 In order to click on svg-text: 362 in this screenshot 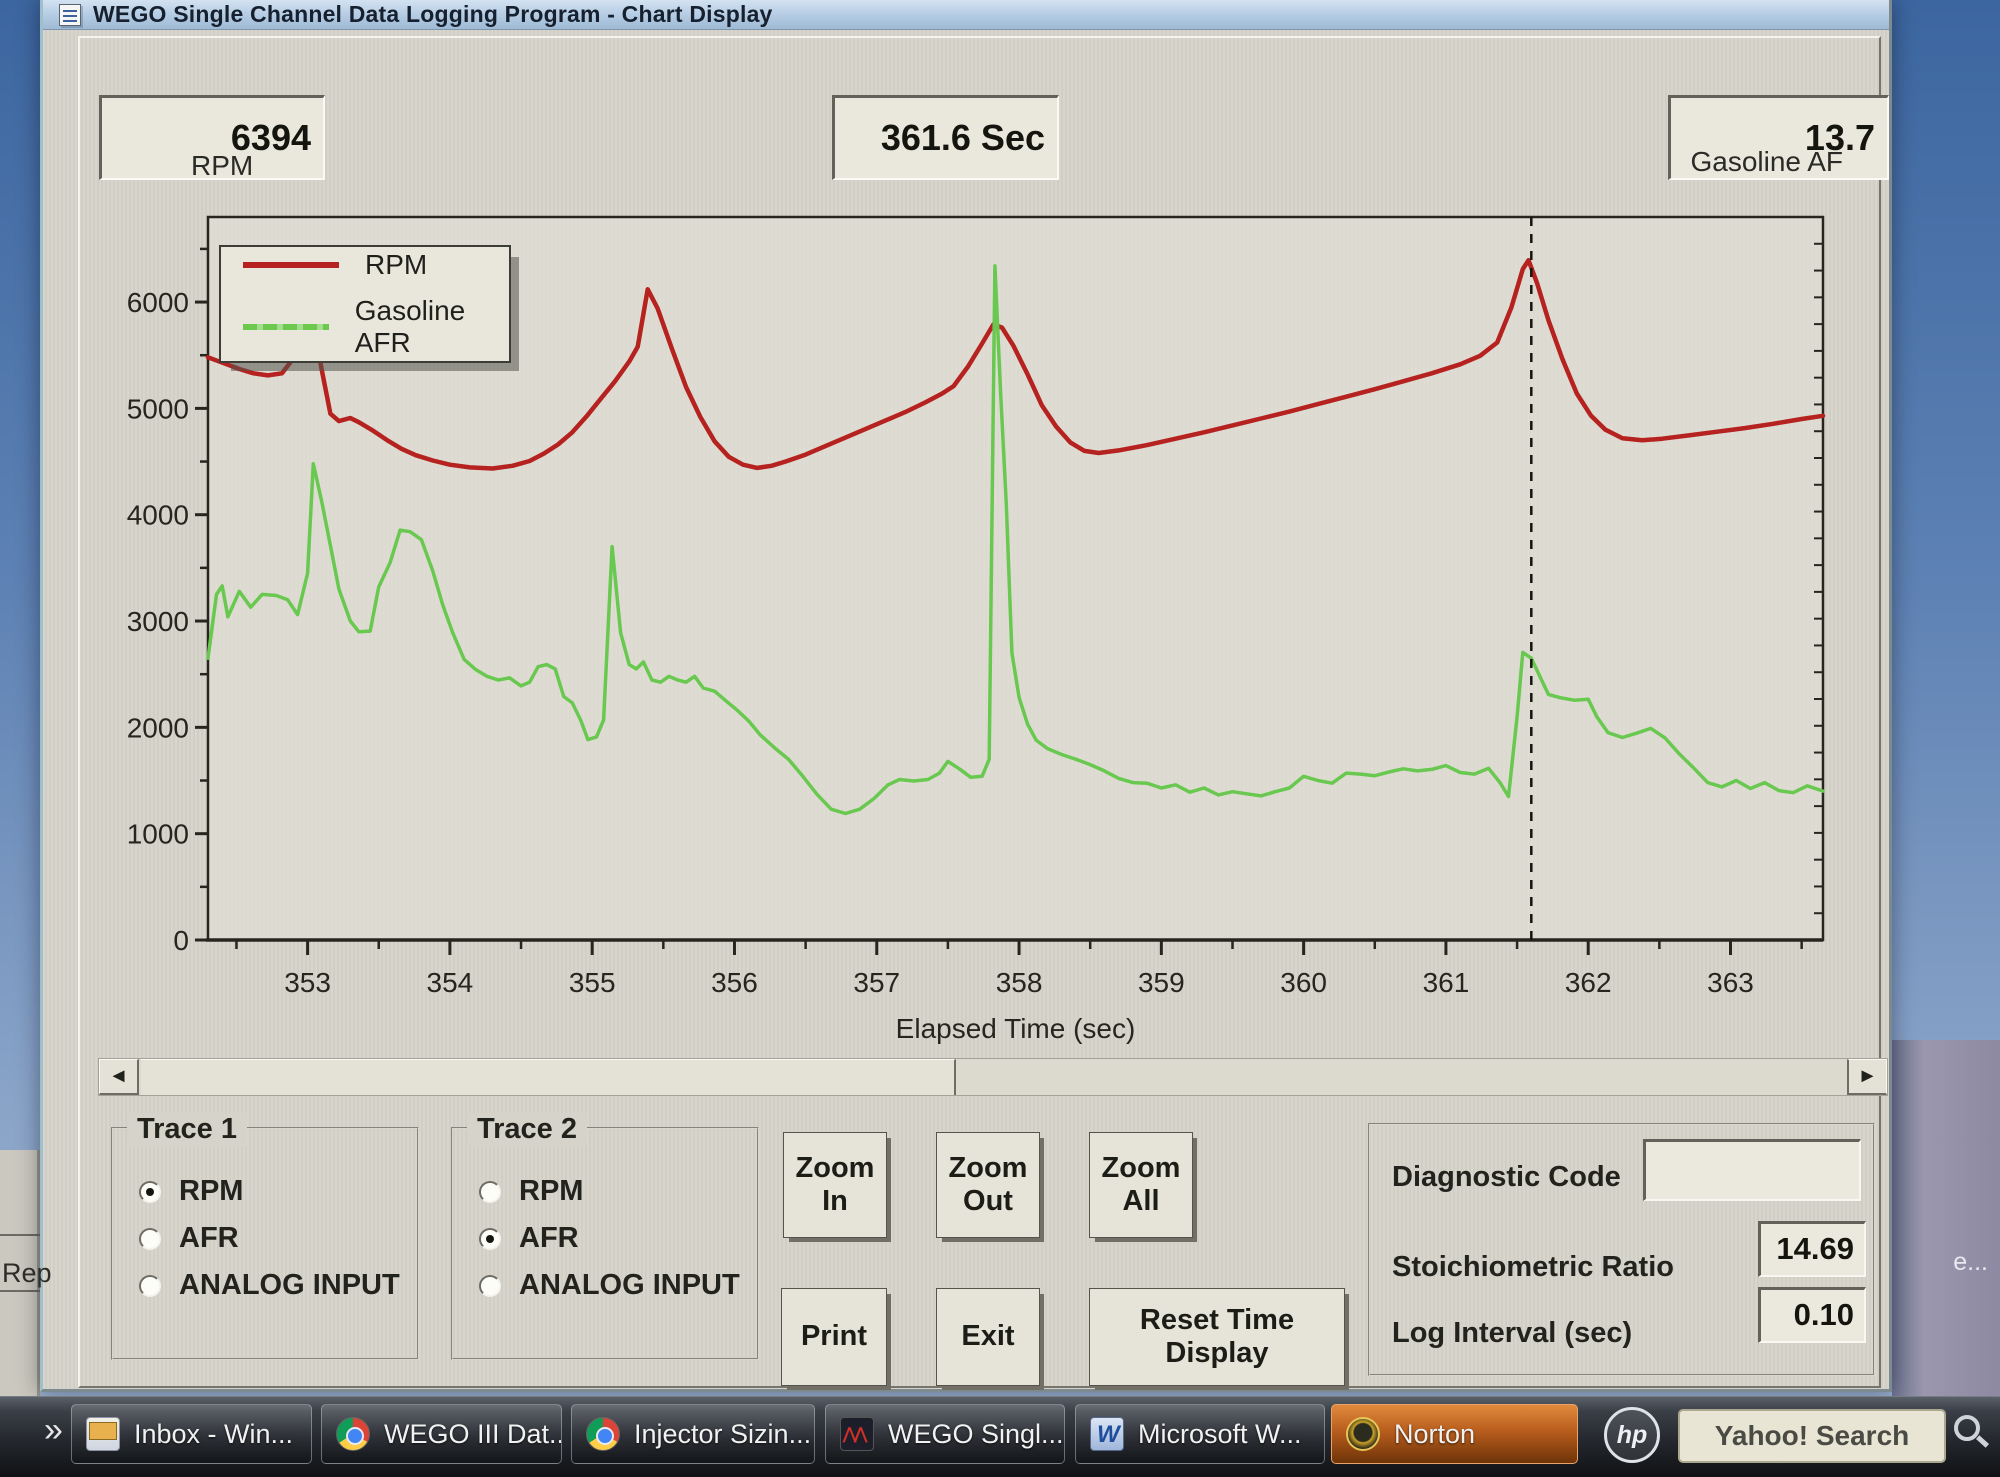, I will do `click(1588, 982)`.